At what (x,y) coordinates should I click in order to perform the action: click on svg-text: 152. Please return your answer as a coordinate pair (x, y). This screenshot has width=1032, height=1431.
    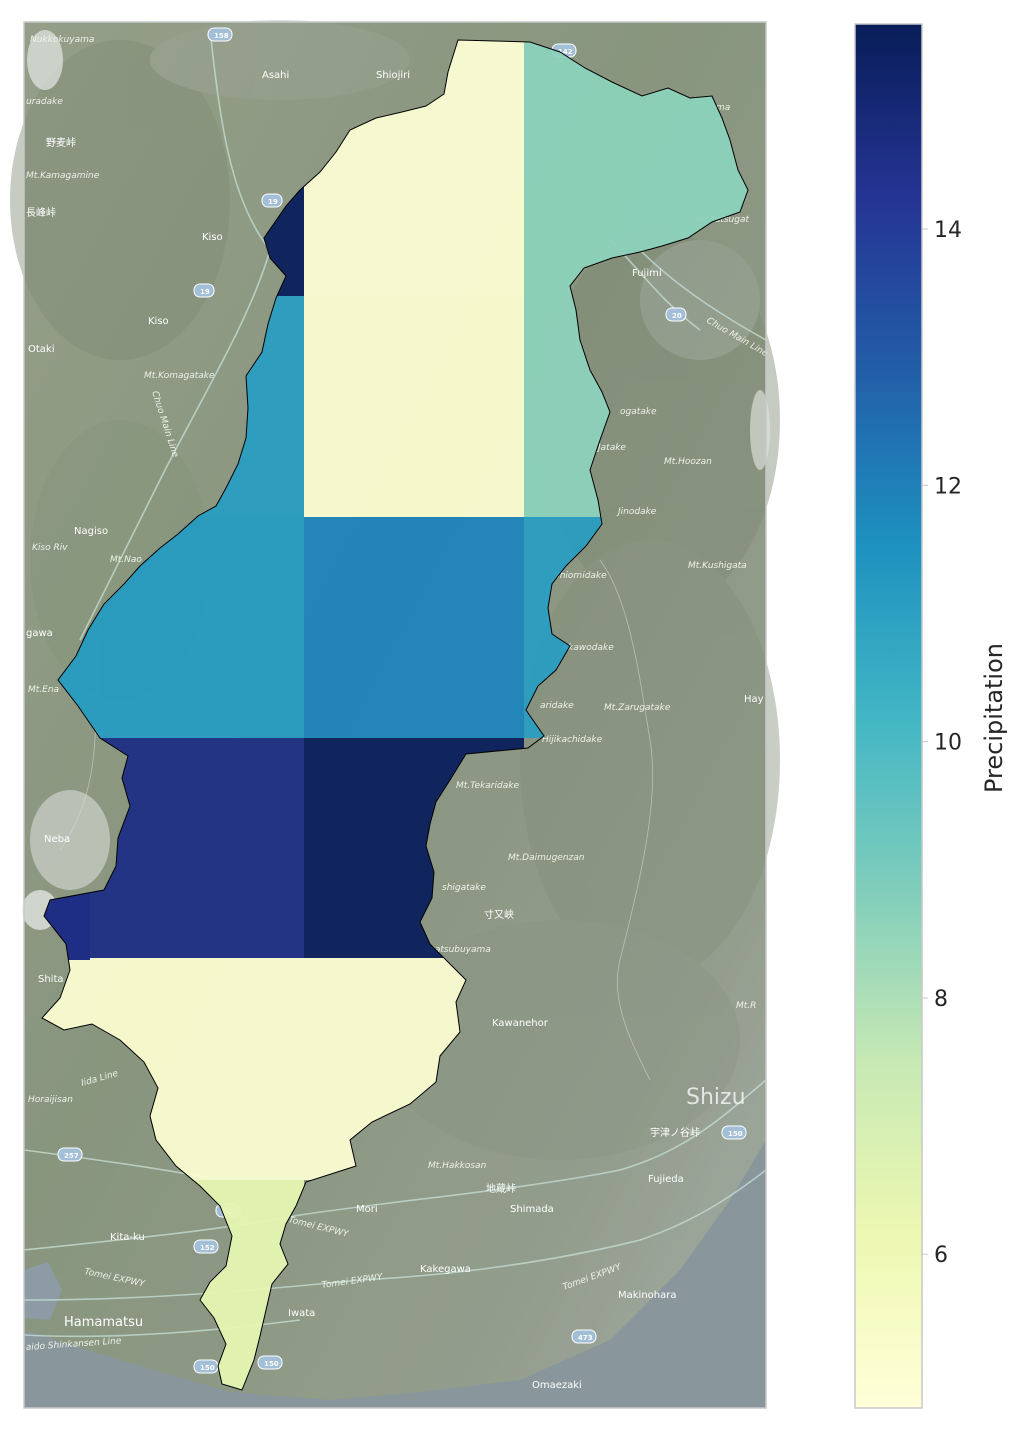
    Looking at the image, I should click on (207, 1248).